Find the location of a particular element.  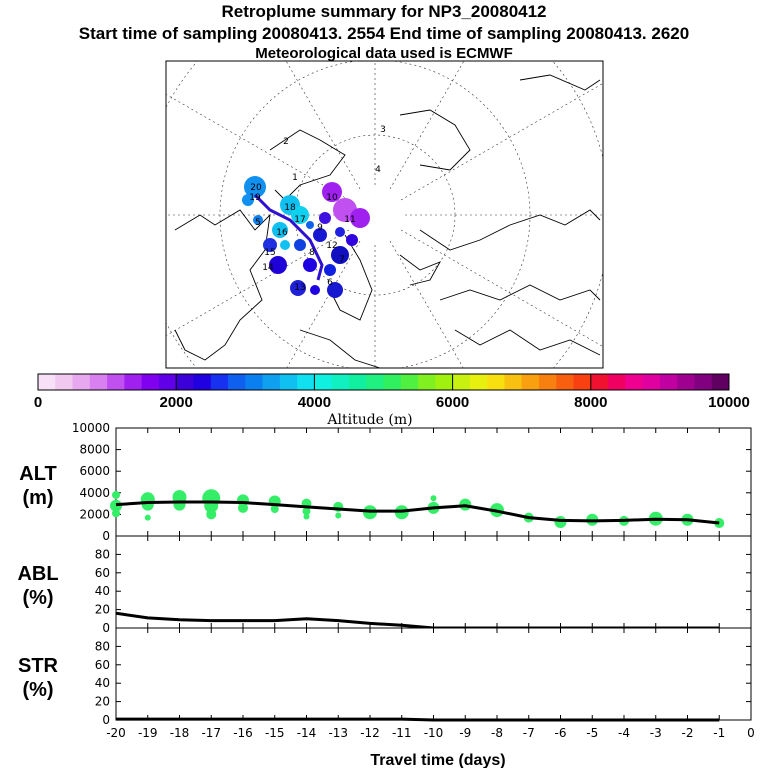

map-day-label: 10 is located at coordinates (332, 198).